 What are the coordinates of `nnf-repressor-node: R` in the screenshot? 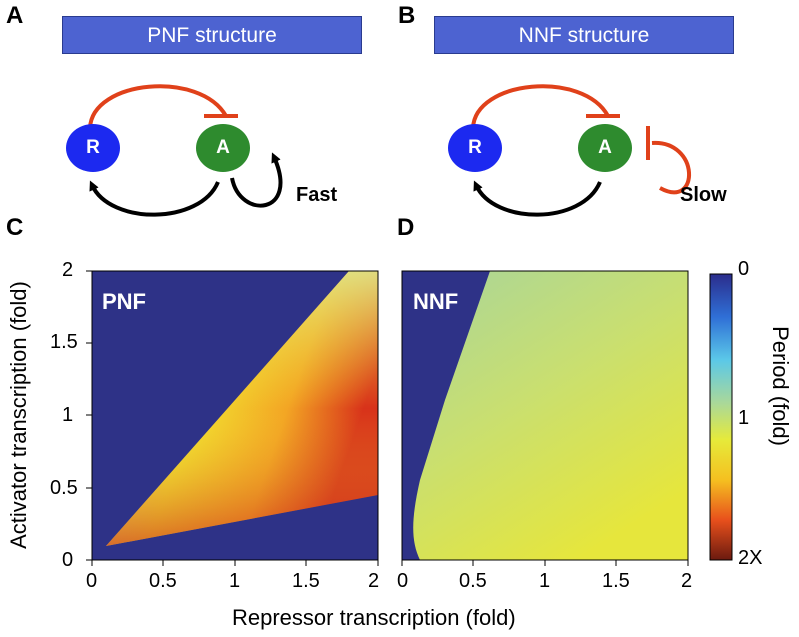 It's located at (475, 148).